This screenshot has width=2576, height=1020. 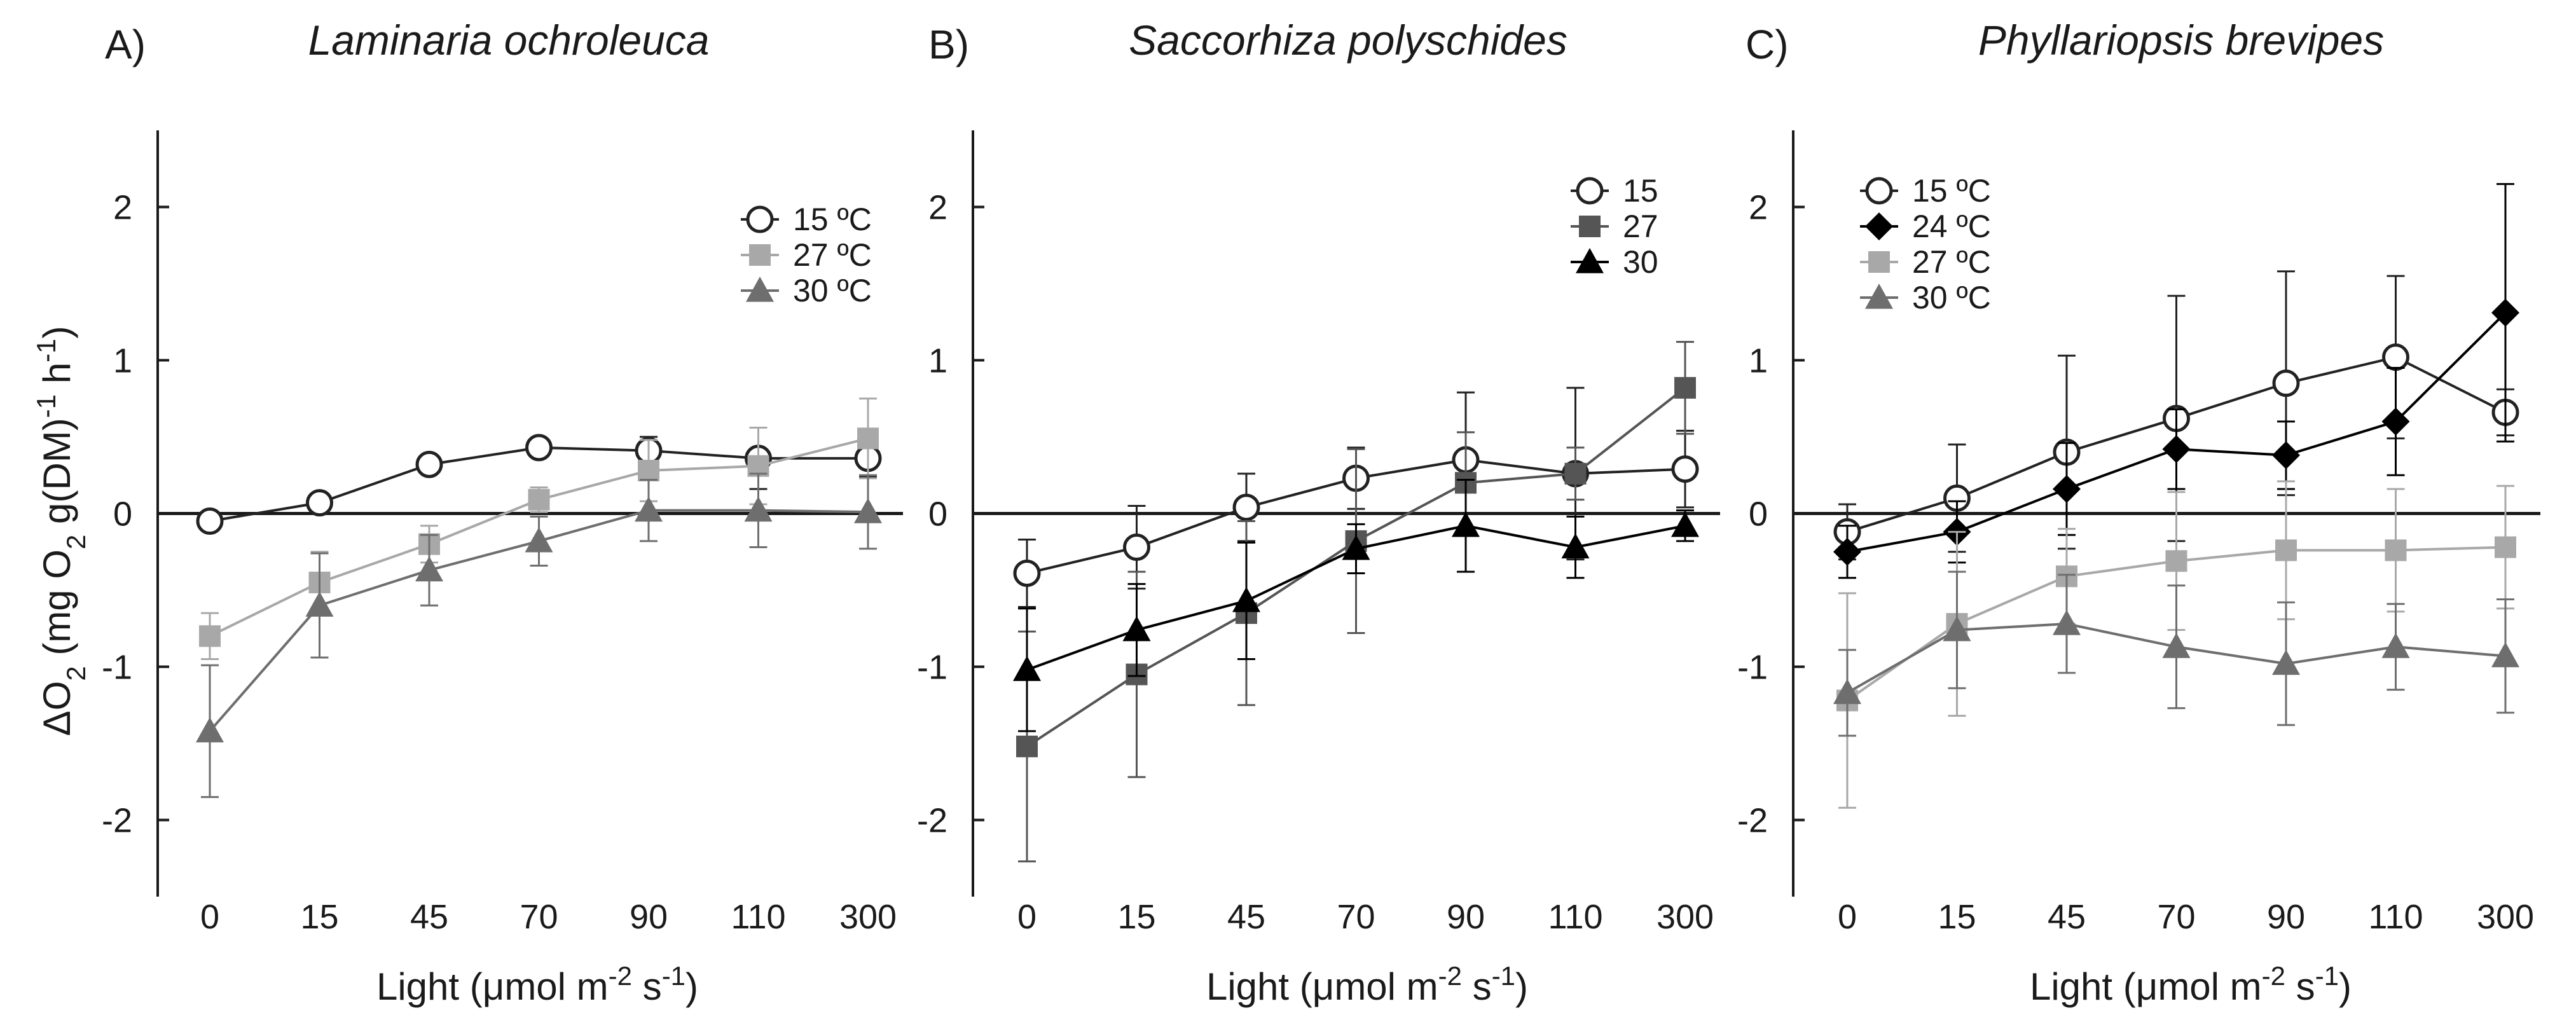 What do you see at coordinates (1952, 226) in the screenshot?
I see `legend-label: 24 ºC` at bounding box center [1952, 226].